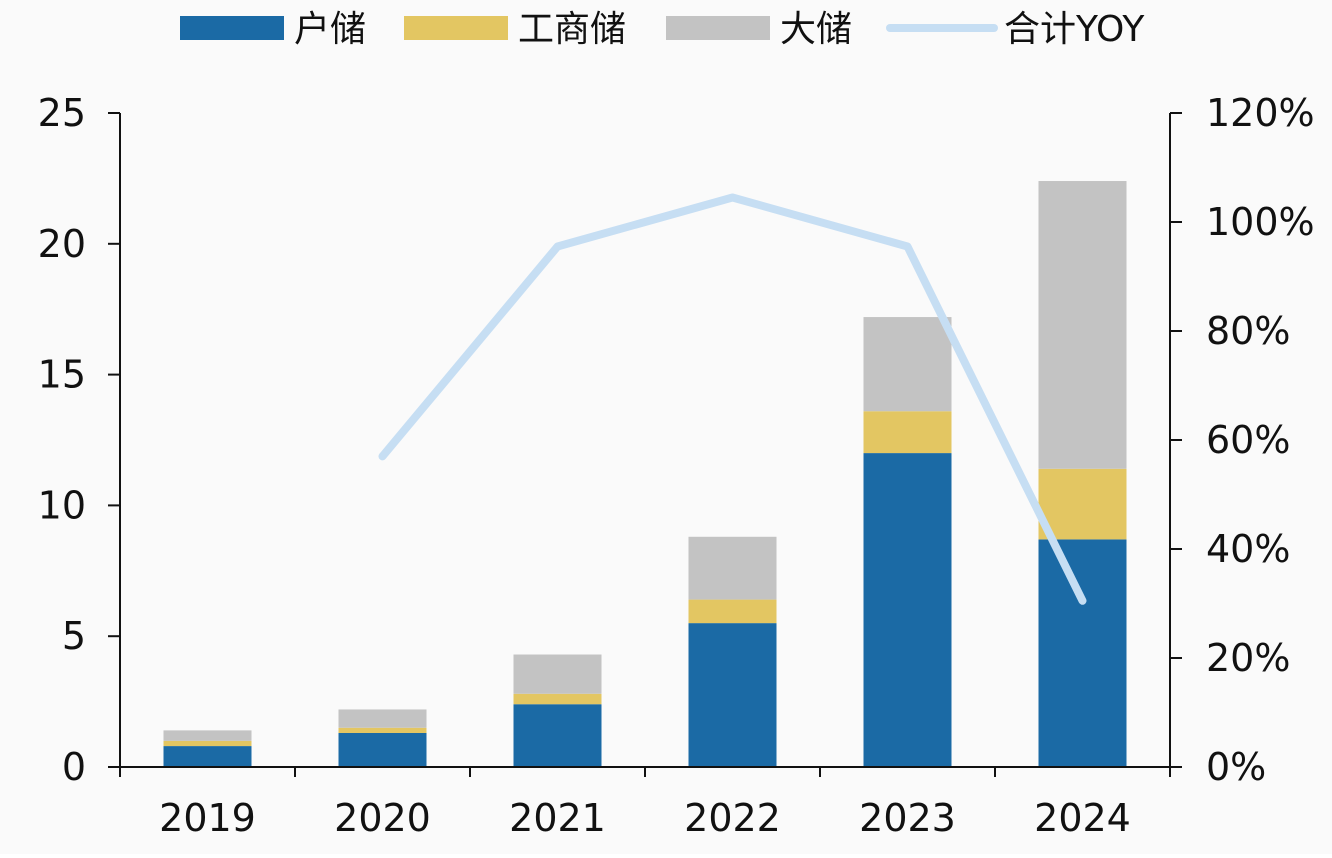 This screenshot has width=1332, height=858. Describe the element at coordinates (557, 818) in the screenshot. I see `x-tick-label: 2021` at that location.